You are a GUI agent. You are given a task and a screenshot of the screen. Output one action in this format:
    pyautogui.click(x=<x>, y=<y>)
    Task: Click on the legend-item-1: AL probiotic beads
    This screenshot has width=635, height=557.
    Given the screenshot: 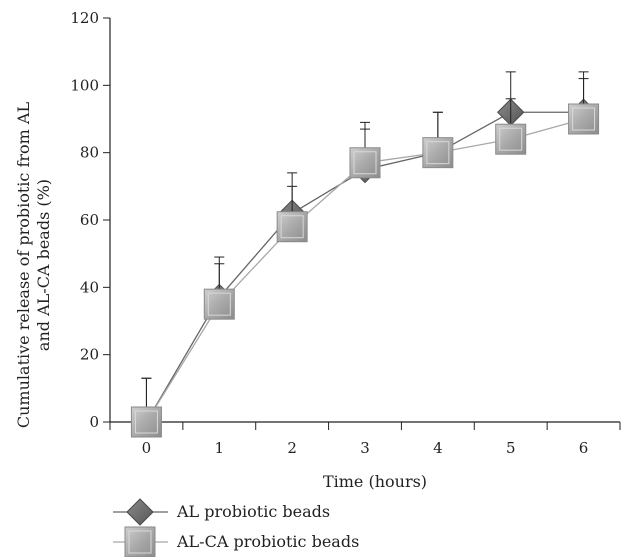 What is the action you would take?
    pyautogui.click(x=221, y=512)
    